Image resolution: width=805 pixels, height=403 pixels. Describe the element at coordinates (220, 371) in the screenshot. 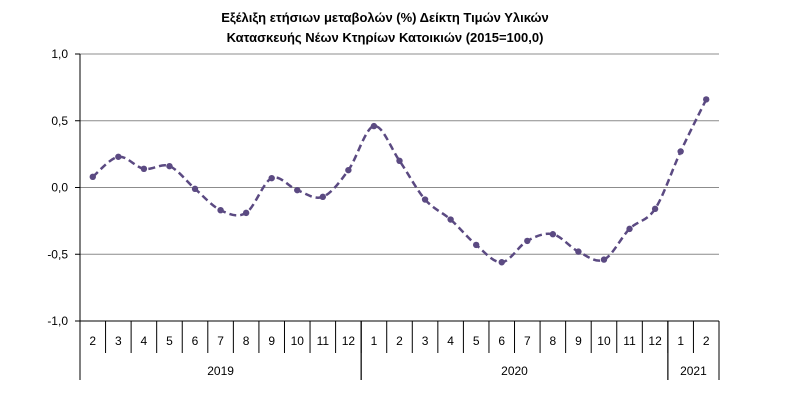

I see `year-label: 2019` at that location.